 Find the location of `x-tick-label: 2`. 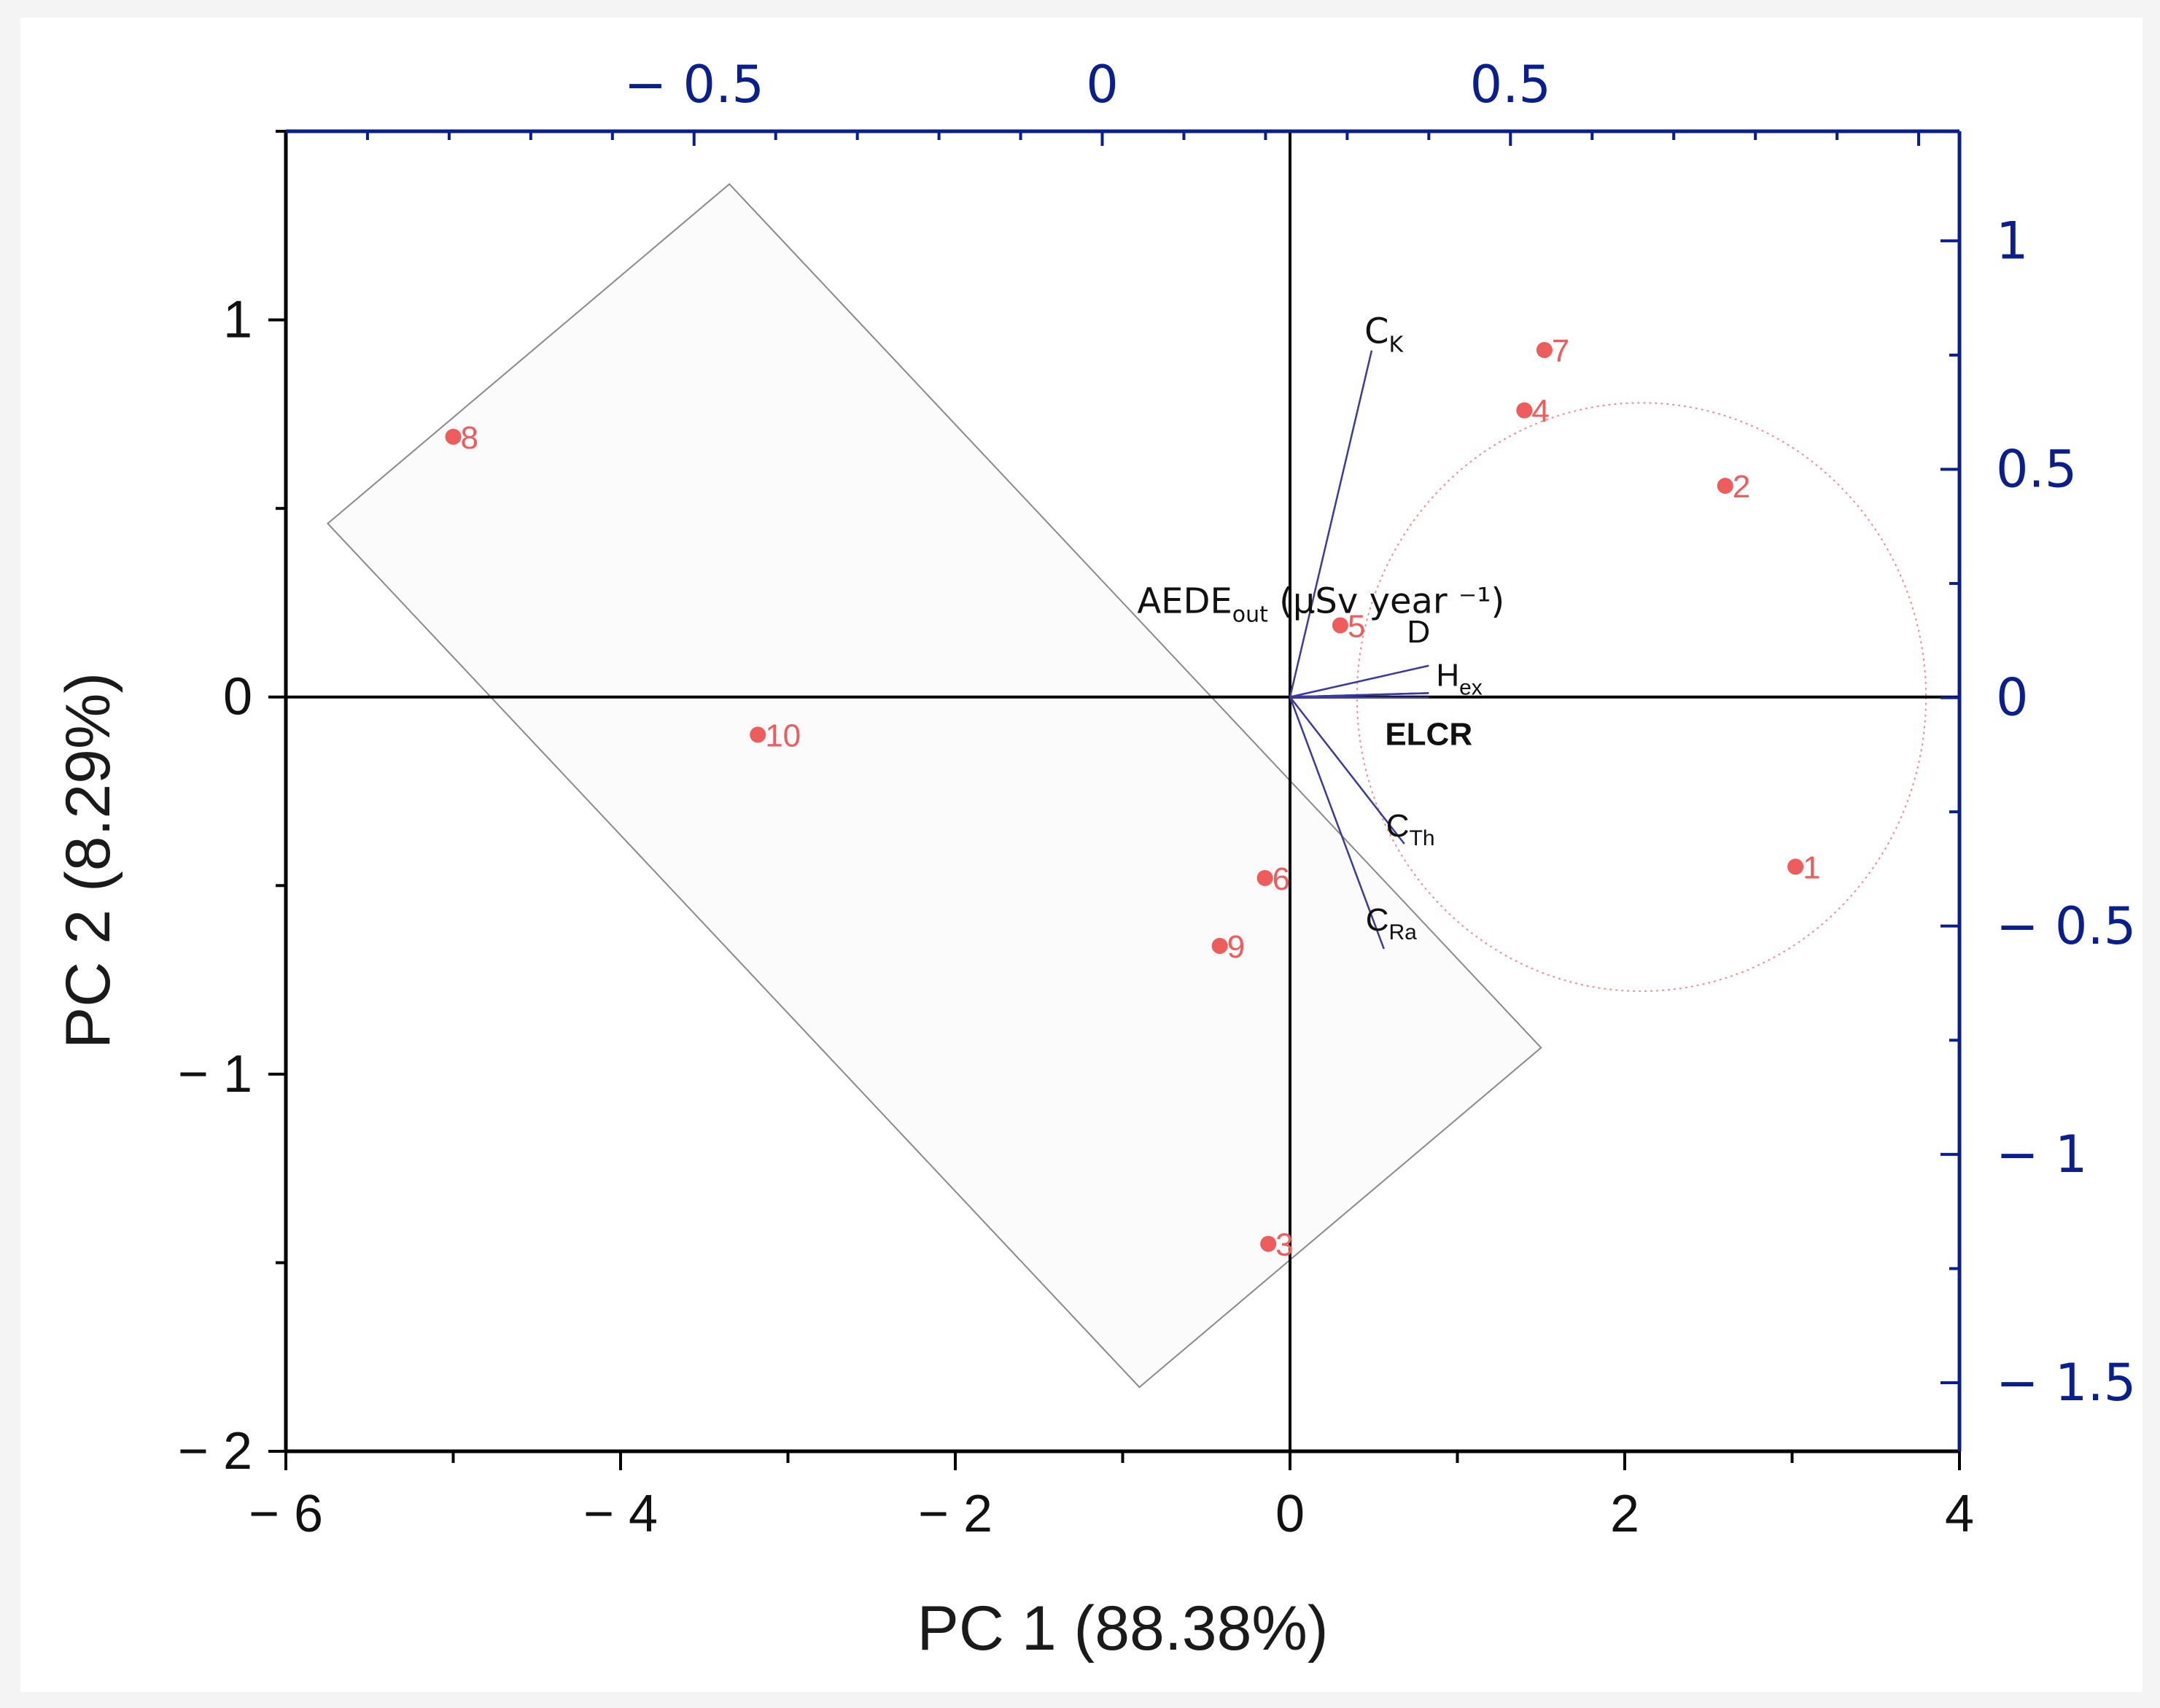

x-tick-label: 2 is located at coordinates (1624, 1514).